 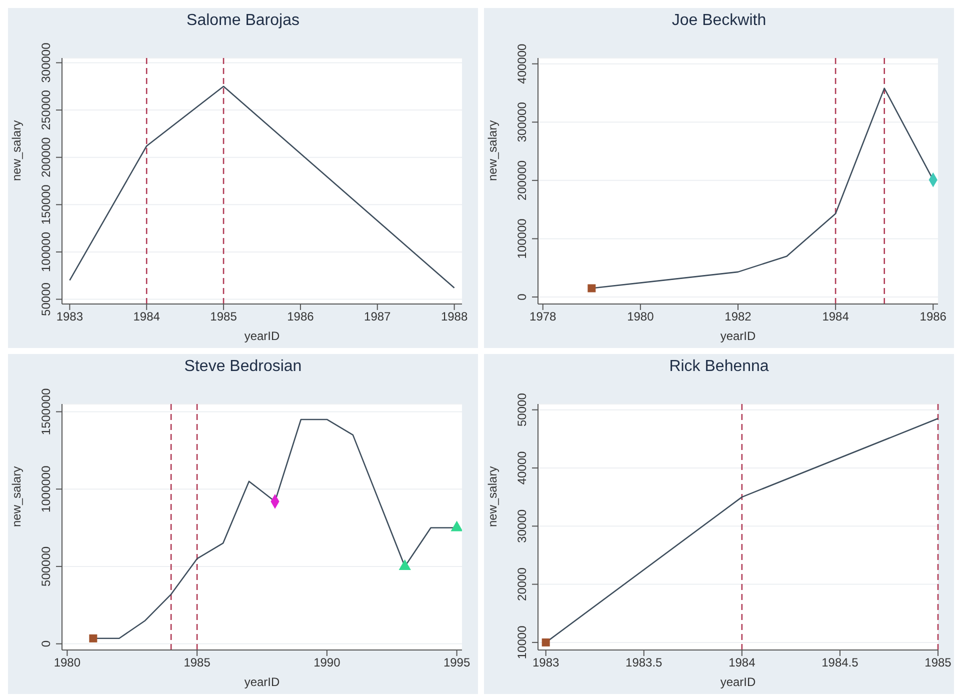 I want to click on y-tick-label: 40000, so click(x=522, y=467).